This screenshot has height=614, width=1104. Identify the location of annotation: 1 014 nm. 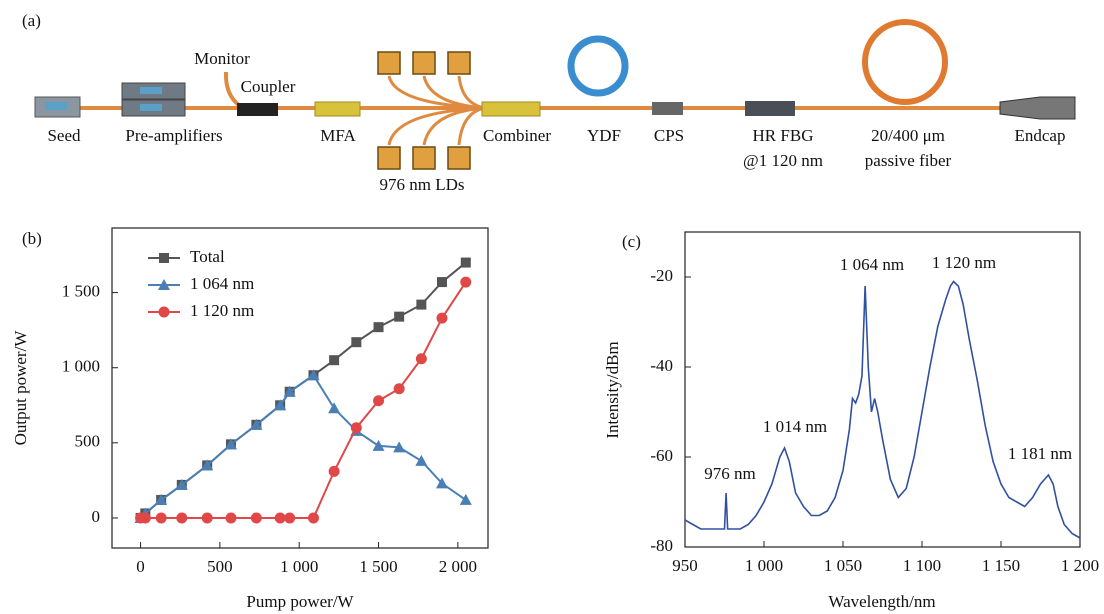
(795, 426).